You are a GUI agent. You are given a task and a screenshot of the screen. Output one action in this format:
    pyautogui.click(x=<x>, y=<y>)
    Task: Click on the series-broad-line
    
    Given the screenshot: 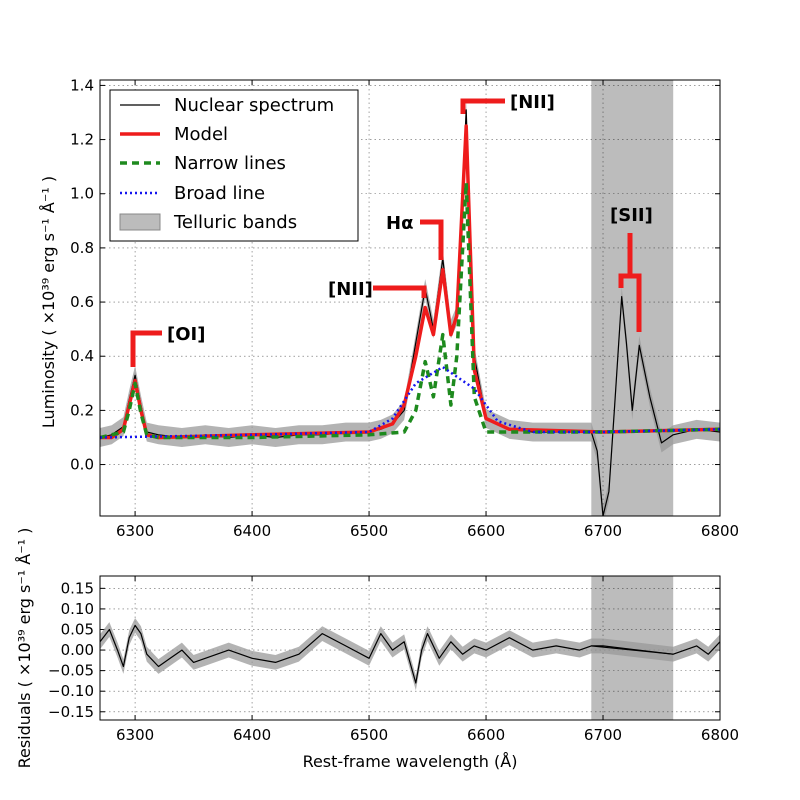 What is the action you would take?
    pyautogui.click(x=410, y=402)
    